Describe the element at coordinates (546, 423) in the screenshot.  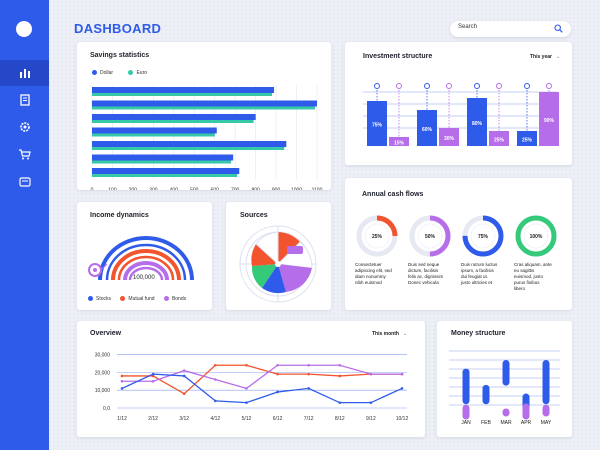
I see `x-tick-label: MAY` at that location.